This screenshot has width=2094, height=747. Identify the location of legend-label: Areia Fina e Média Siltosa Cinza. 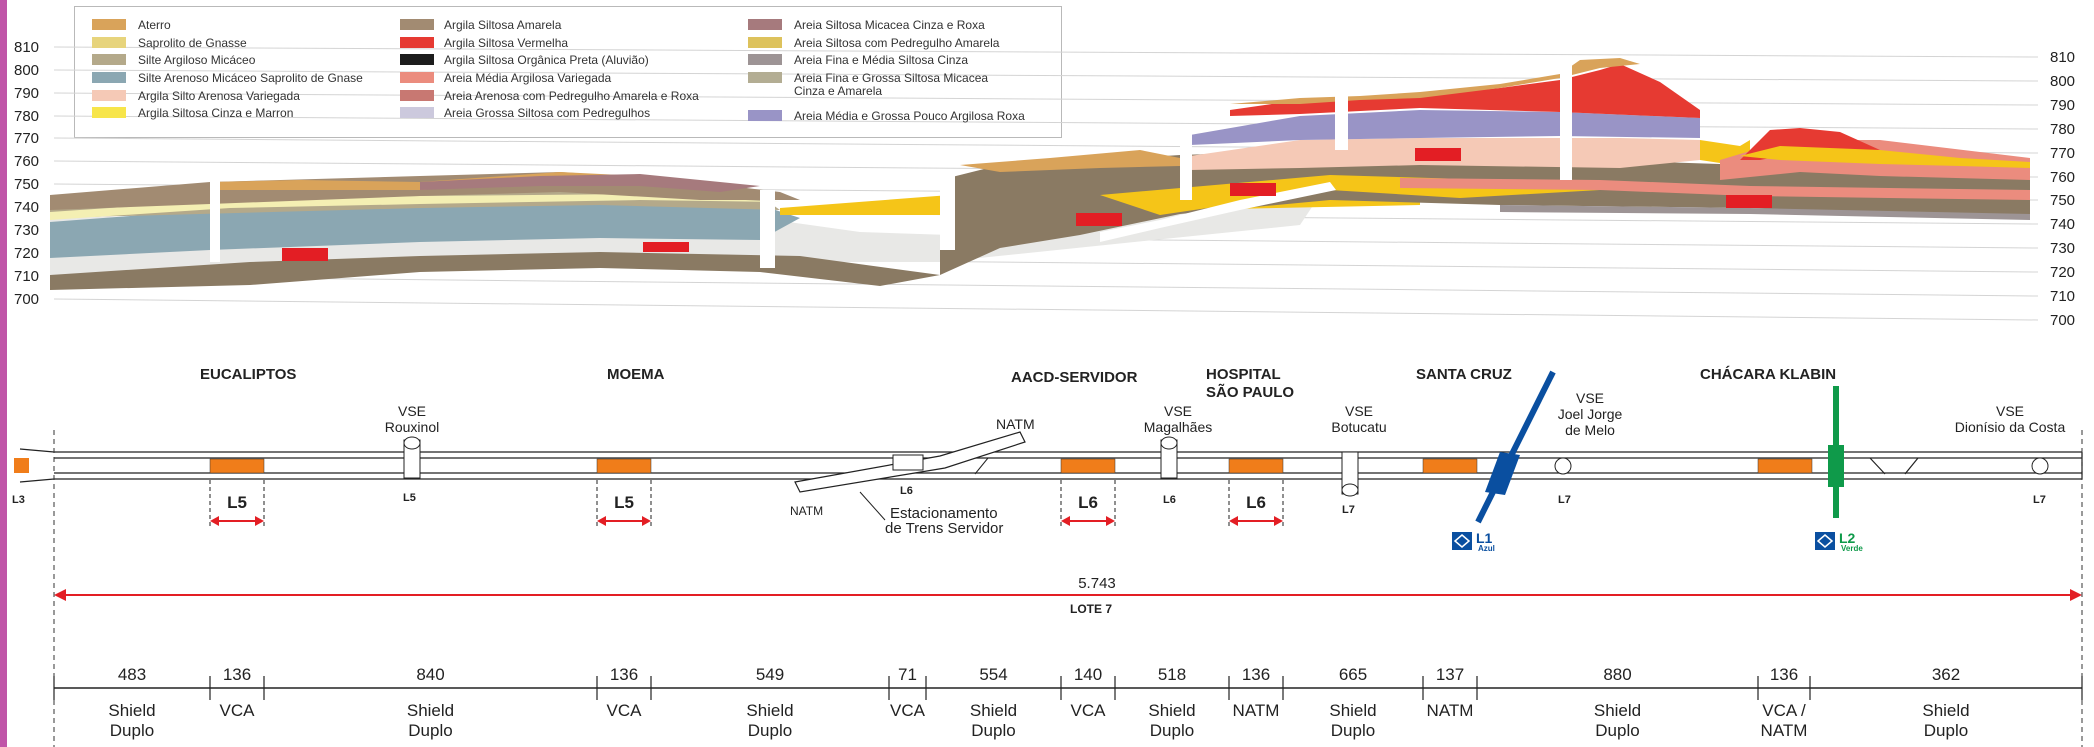
(881, 60).